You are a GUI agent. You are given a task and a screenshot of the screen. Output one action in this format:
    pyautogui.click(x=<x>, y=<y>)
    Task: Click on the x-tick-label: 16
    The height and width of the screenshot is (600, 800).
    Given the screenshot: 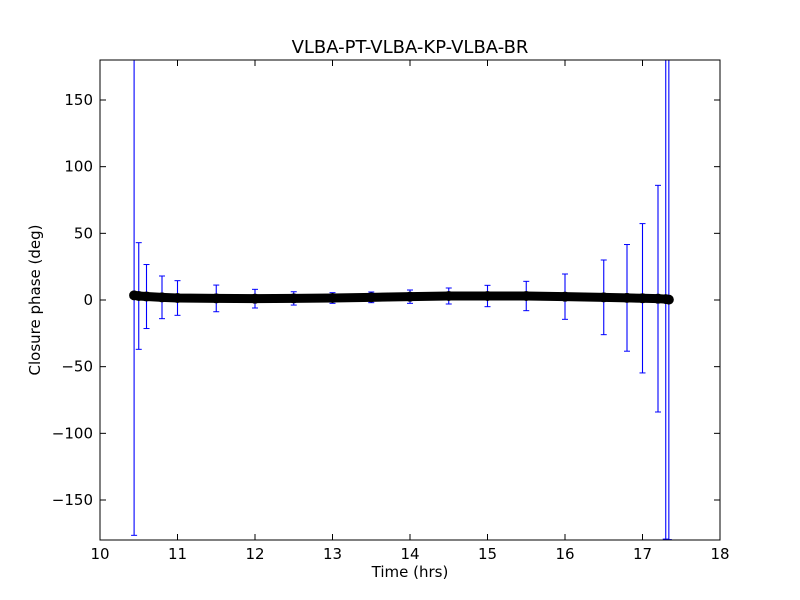 What is the action you would take?
    pyautogui.click(x=564, y=554)
    